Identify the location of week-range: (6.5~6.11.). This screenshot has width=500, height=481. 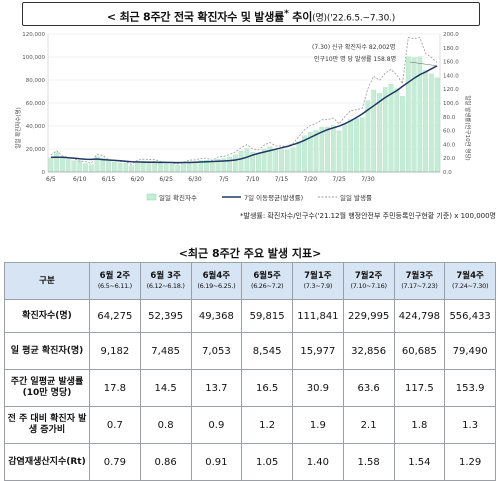
(114, 286).